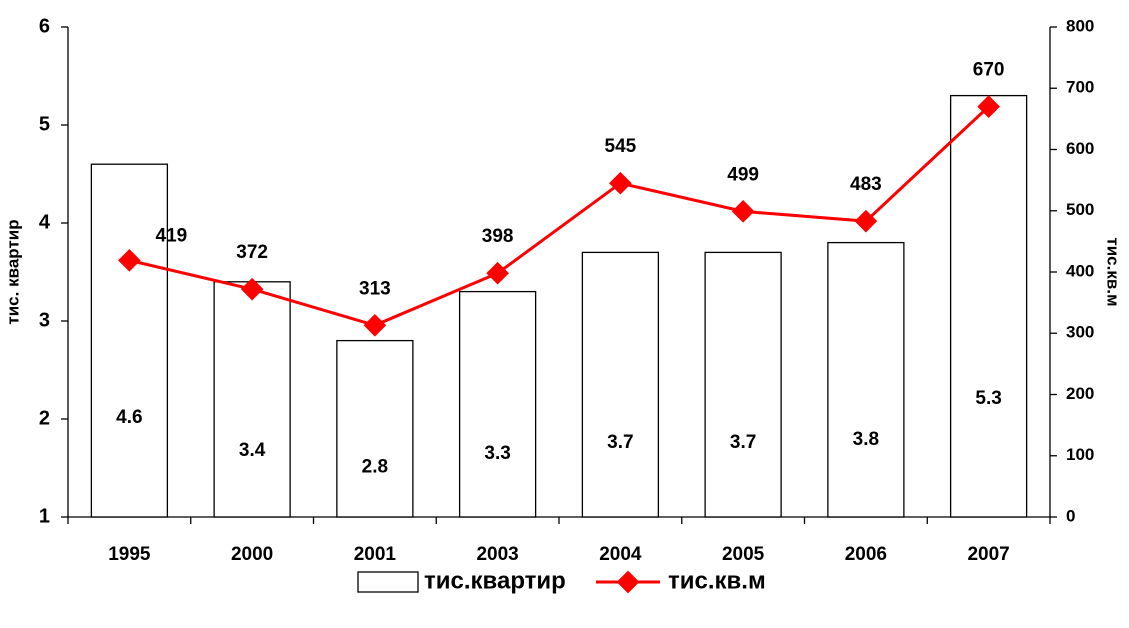 Image resolution: width=1129 pixels, height=628 pixels. What do you see at coordinates (388, 582) in the screenshot?
I see `legend-swatch` at bounding box center [388, 582].